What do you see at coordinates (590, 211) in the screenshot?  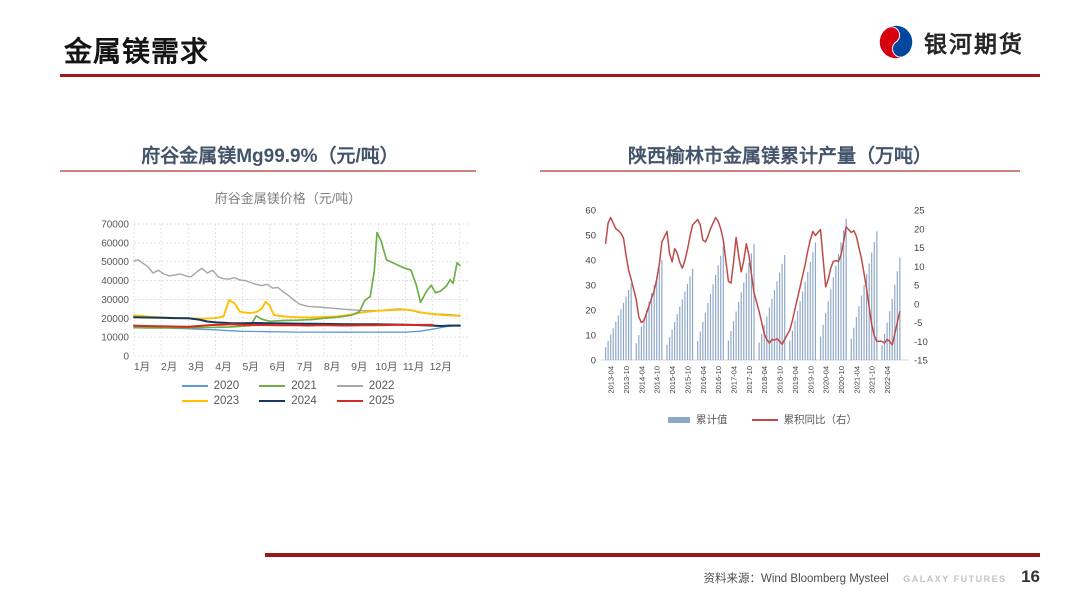 I see `left-y-tick-label: 60` at bounding box center [590, 211].